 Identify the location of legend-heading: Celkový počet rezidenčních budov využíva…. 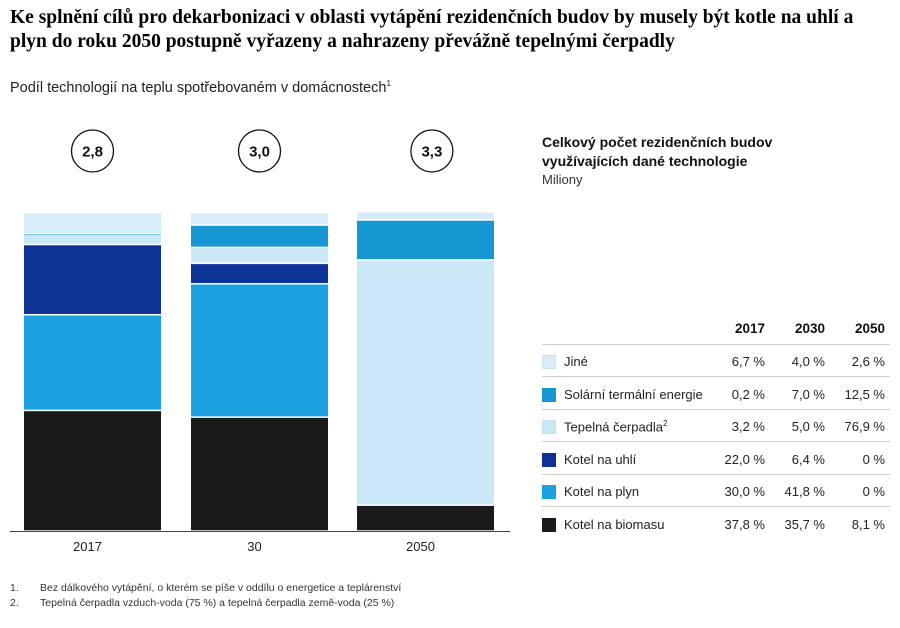
(657, 151).